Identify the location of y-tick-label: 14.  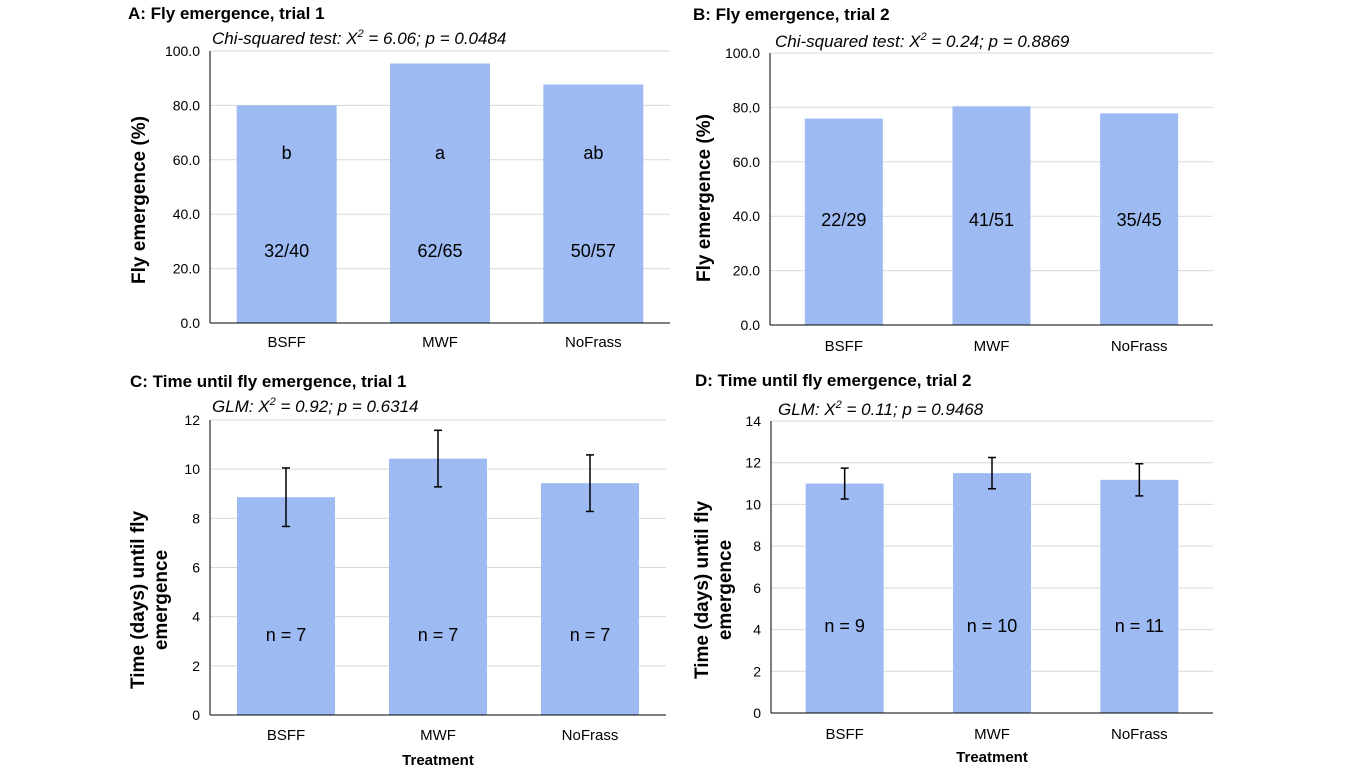
(753, 421).